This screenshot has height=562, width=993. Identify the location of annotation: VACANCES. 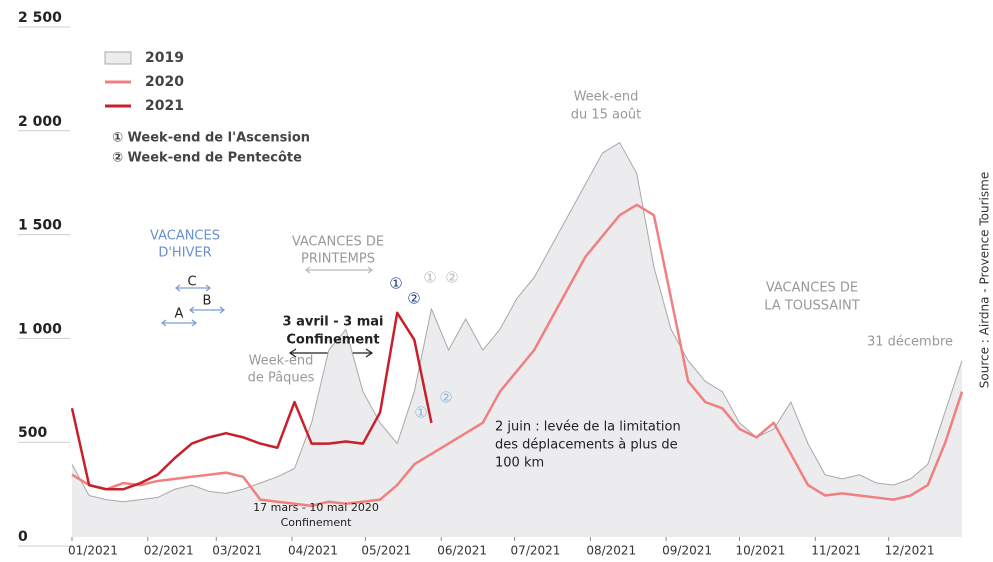
(185, 236).